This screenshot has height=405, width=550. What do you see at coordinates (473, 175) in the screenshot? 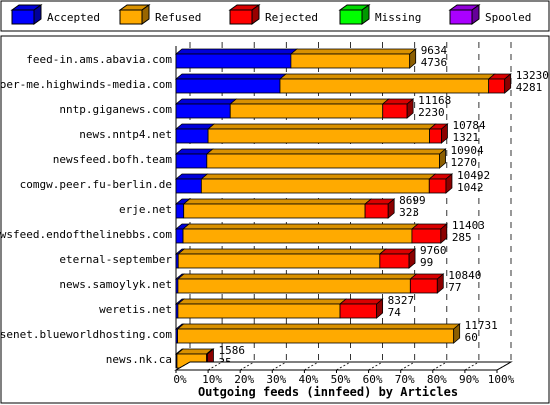
I see `total-label: 10492` at bounding box center [473, 175].